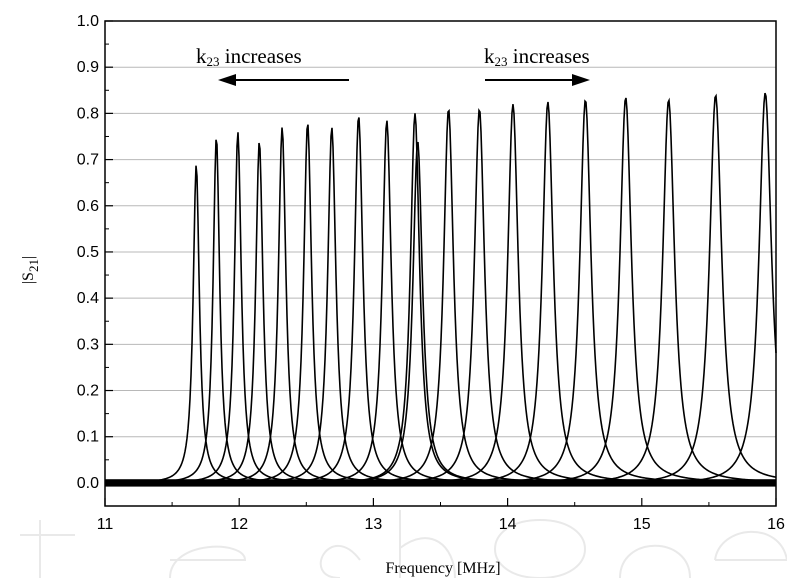 The height and width of the screenshot is (578, 787). Describe the element at coordinates (28, 257) in the screenshot. I see `y-axis-title-end: |` at that location.